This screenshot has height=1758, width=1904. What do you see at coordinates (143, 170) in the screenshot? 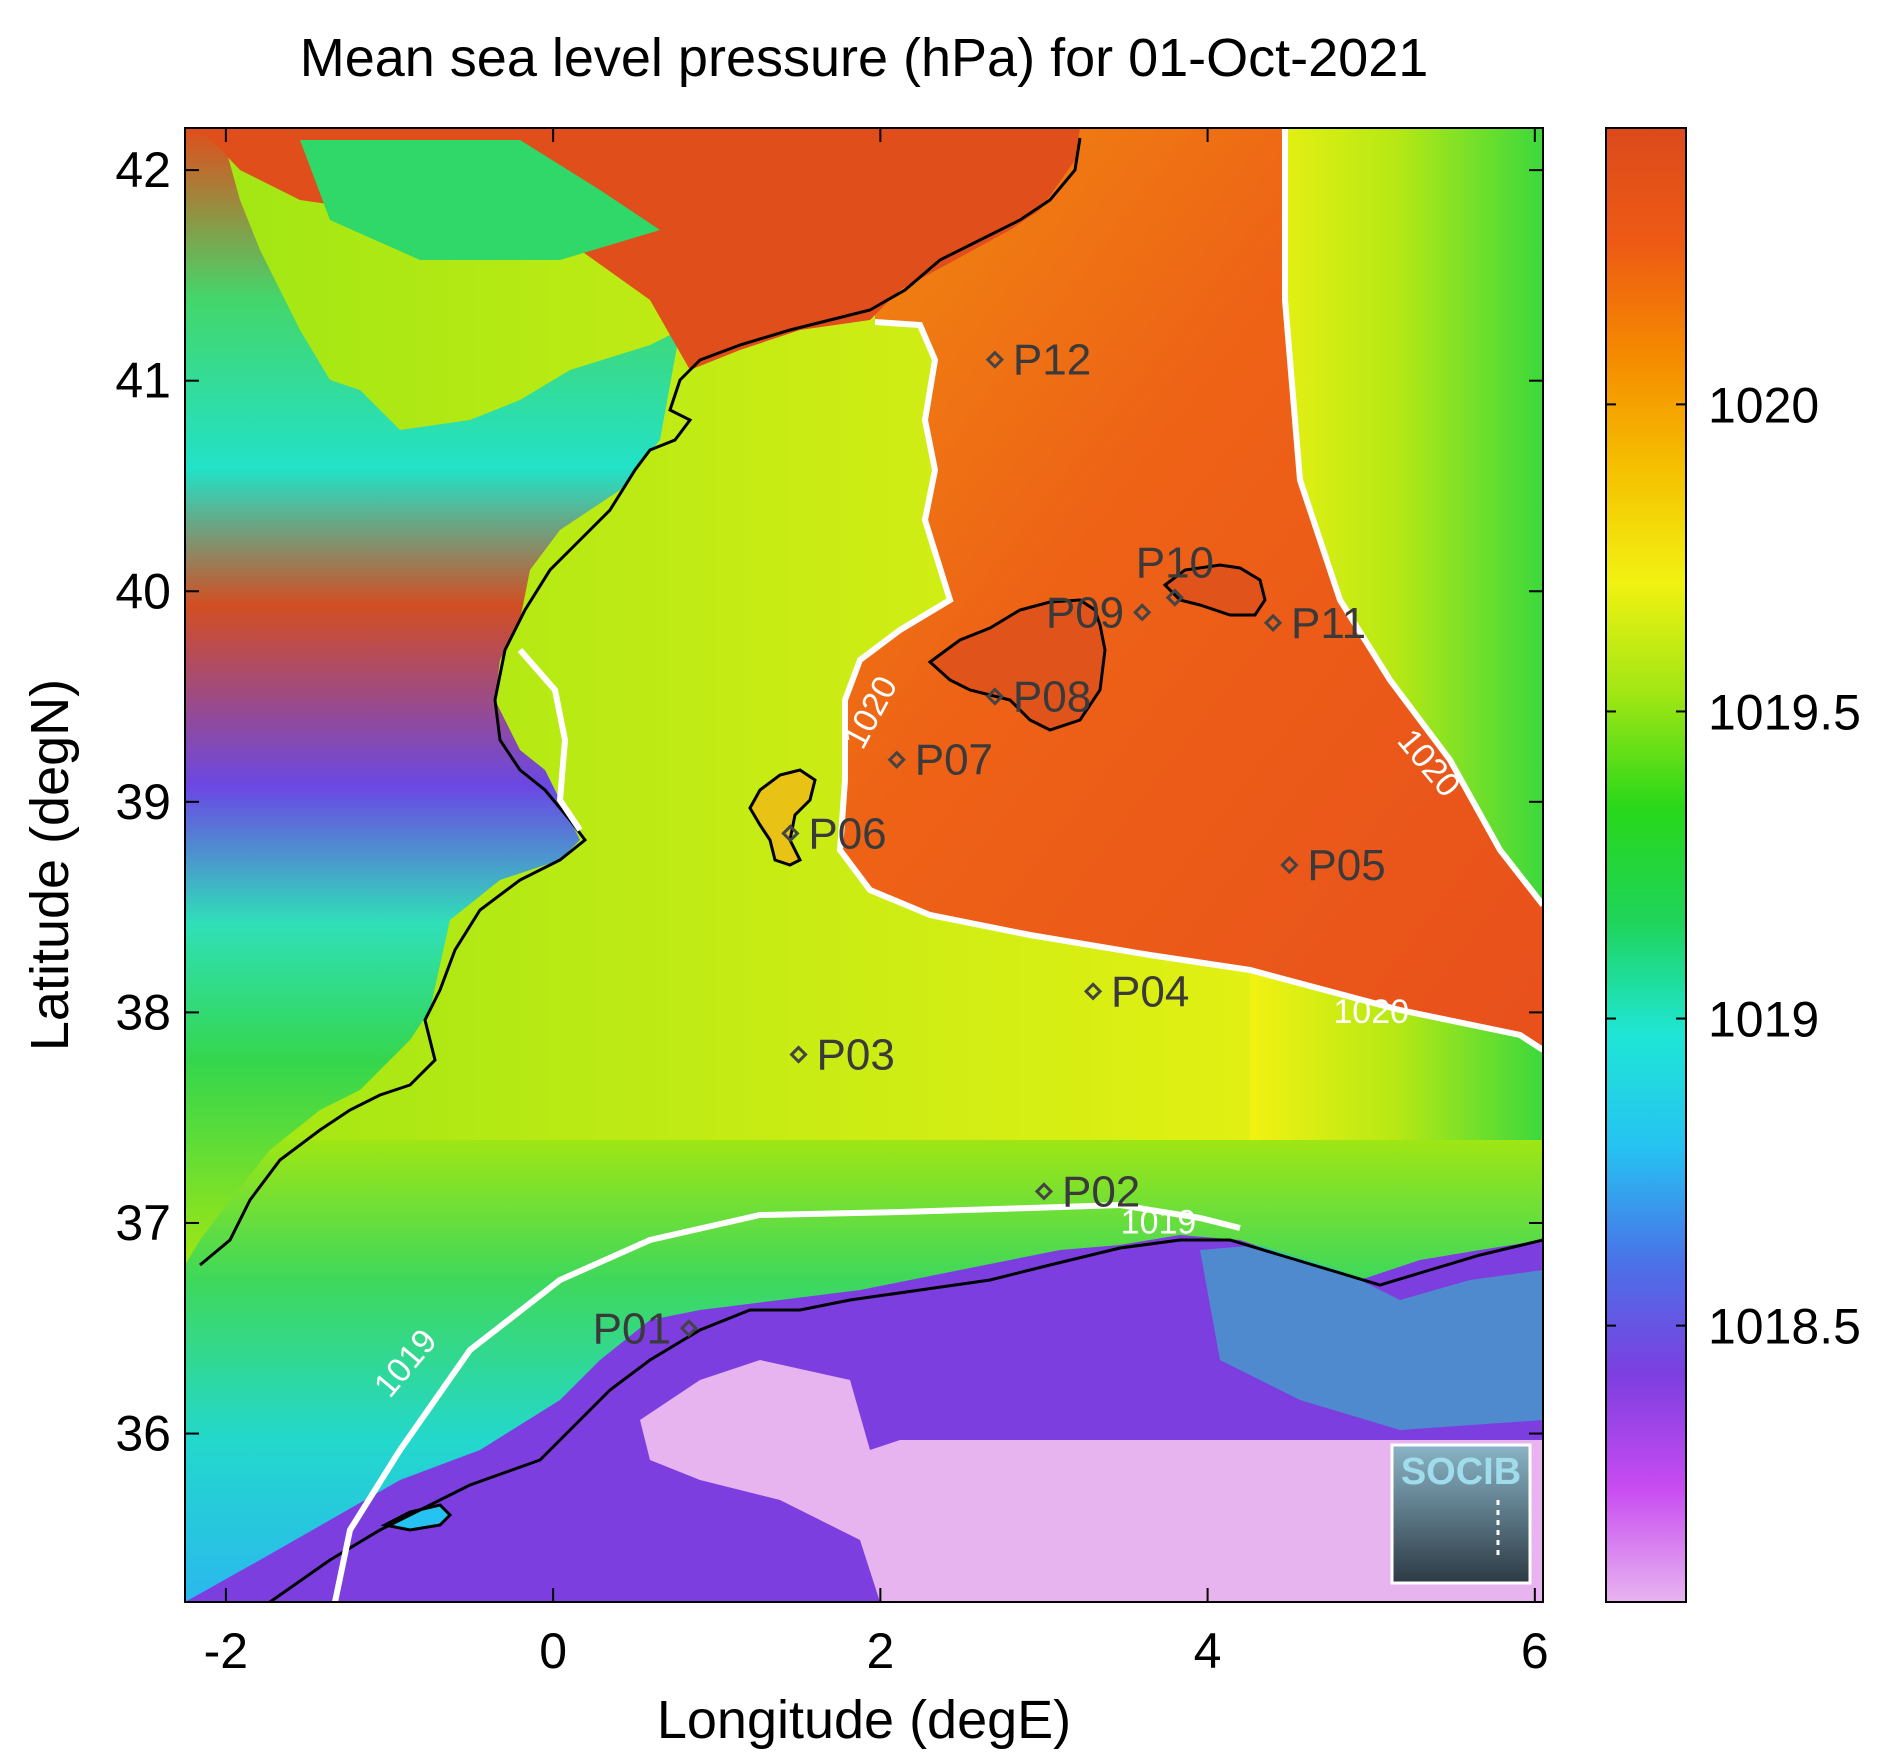
I see `y-tick-label: 42` at bounding box center [143, 170].